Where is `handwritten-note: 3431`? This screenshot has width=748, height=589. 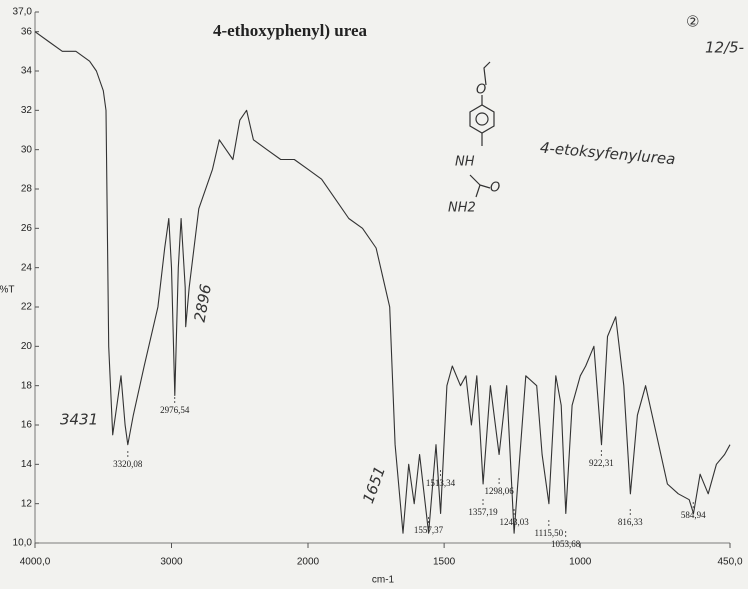
handwritten-note: 3431 is located at coordinates (79, 420).